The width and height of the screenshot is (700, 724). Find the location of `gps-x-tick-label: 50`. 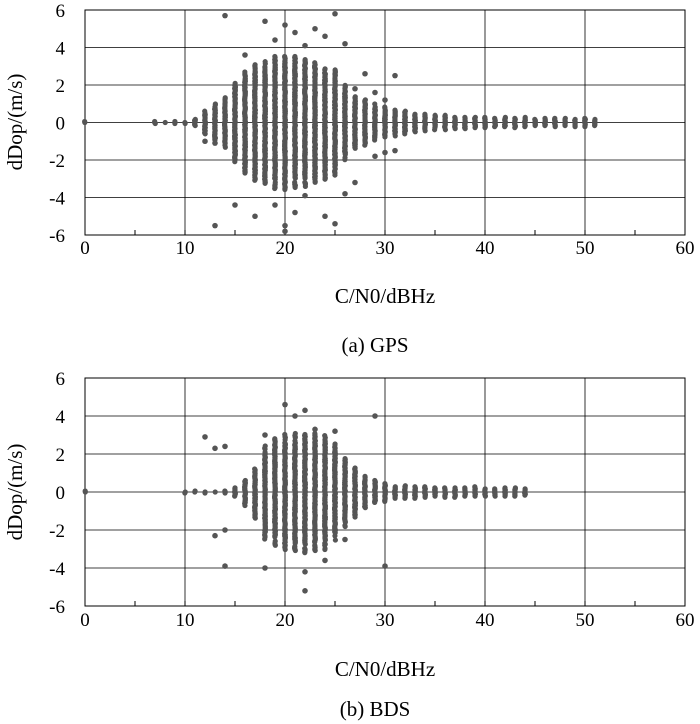

gps-x-tick-label: 50 is located at coordinates (585, 248).